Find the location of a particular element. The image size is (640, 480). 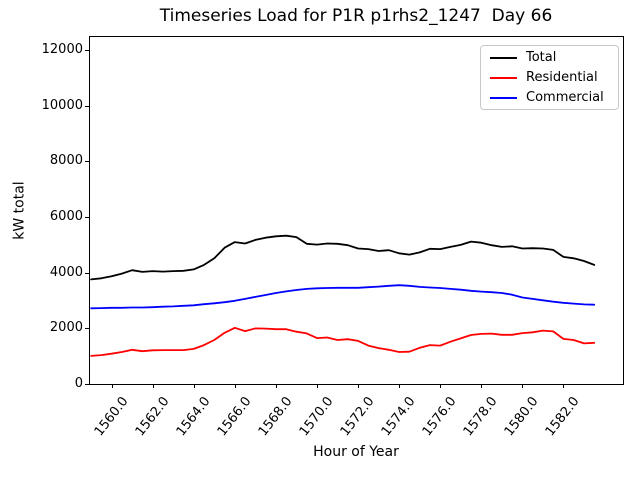

series-line-total is located at coordinates (343, 257).